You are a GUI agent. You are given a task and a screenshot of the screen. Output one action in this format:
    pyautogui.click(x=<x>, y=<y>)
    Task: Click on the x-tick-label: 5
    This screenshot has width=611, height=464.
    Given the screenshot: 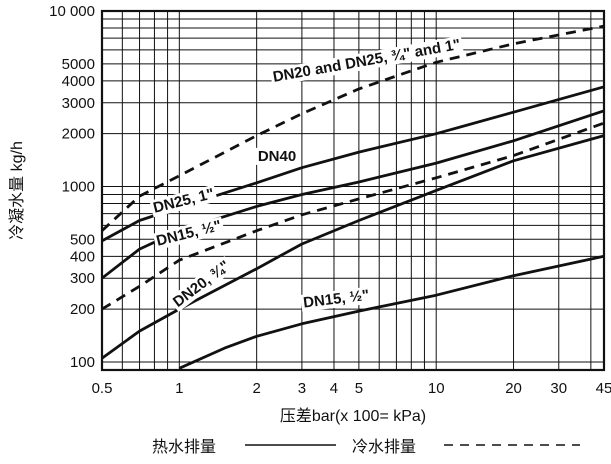 What is the action you would take?
    pyautogui.click(x=359, y=388)
    